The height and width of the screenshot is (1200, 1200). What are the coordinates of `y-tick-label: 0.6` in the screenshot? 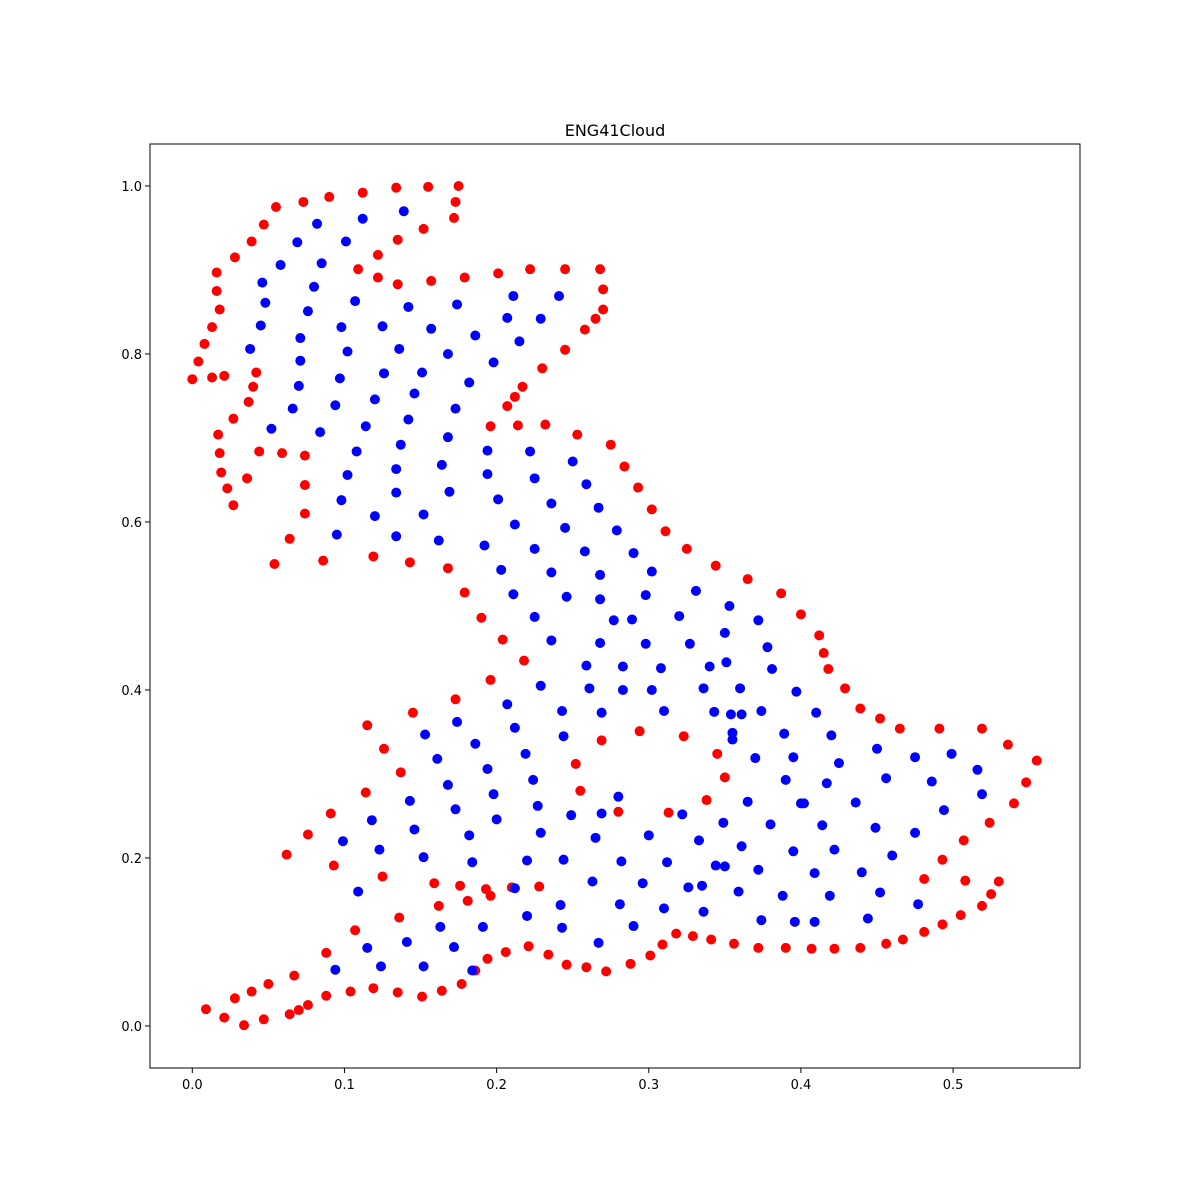 It's located at (131, 523).